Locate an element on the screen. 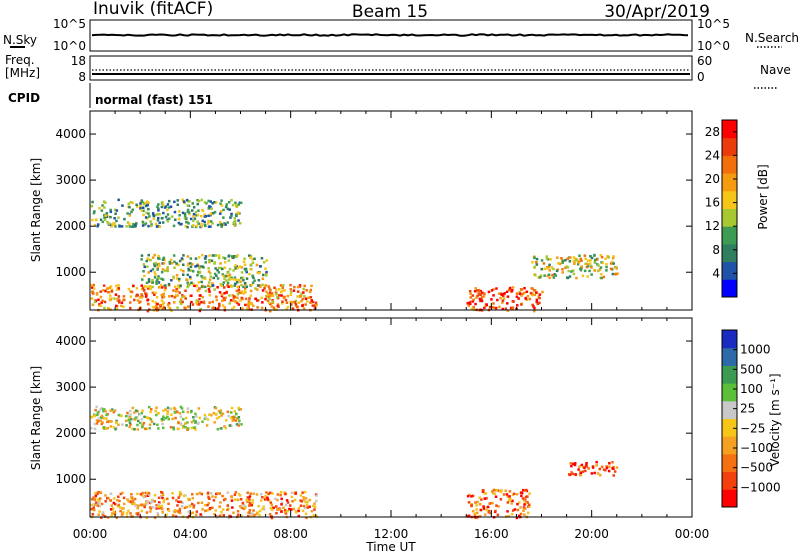 The width and height of the screenshot is (800, 554). power-data-layer is located at coordinates (354, 255).